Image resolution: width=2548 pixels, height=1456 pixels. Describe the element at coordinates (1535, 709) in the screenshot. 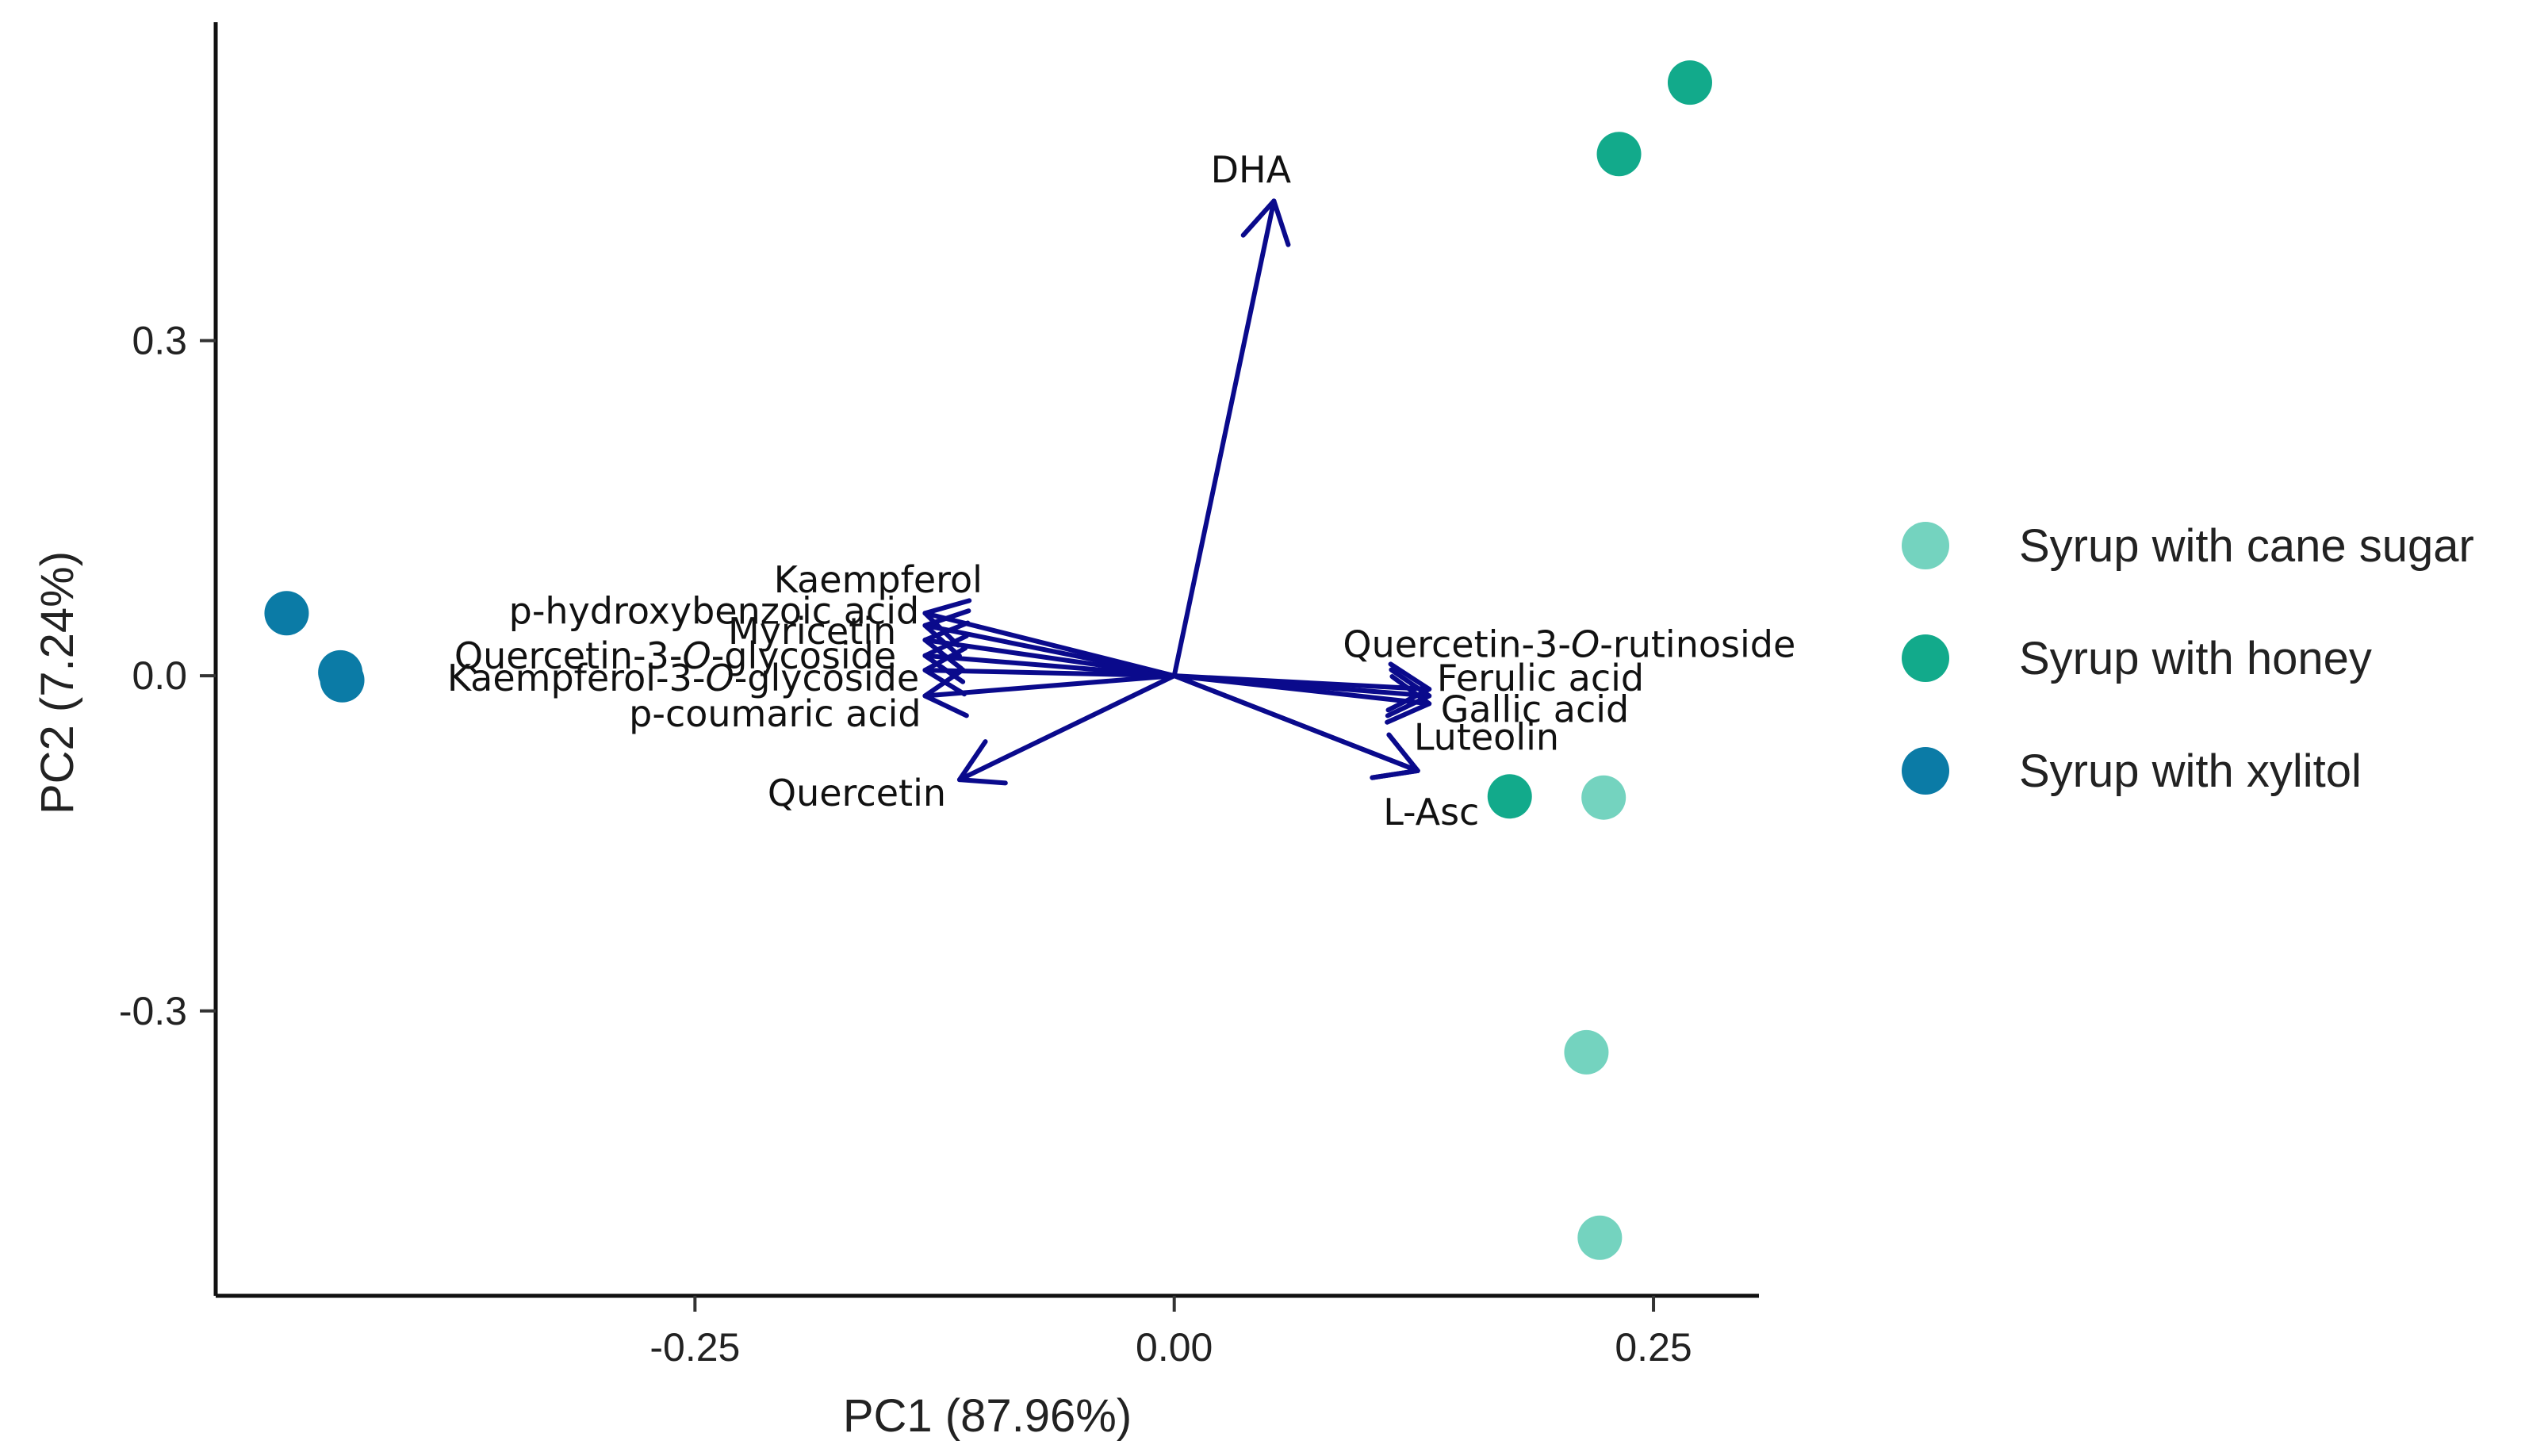

I see `loading-label: Gallic acid` at that location.